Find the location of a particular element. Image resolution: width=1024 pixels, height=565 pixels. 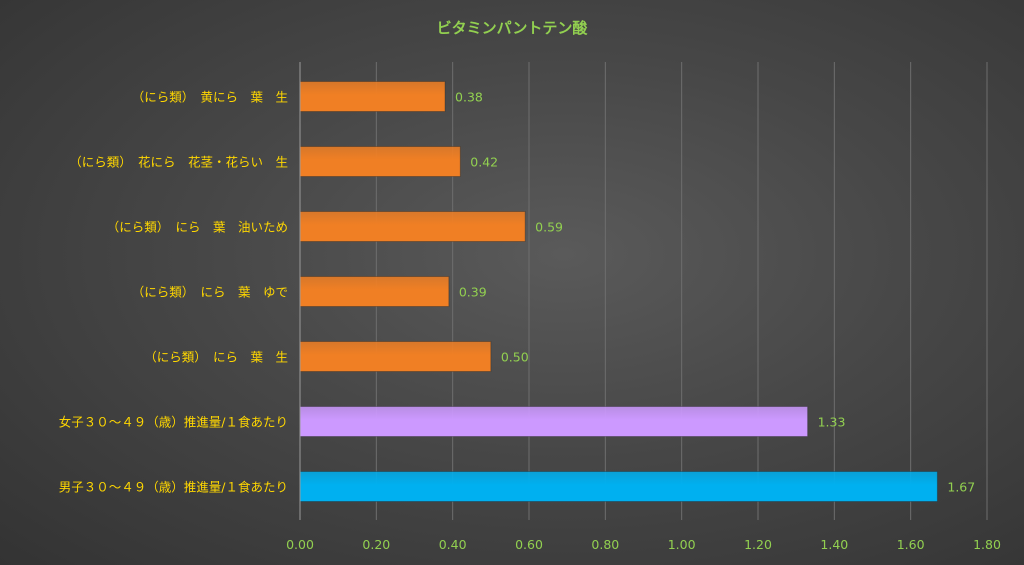

value-label: 0.50 is located at coordinates (515, 357).